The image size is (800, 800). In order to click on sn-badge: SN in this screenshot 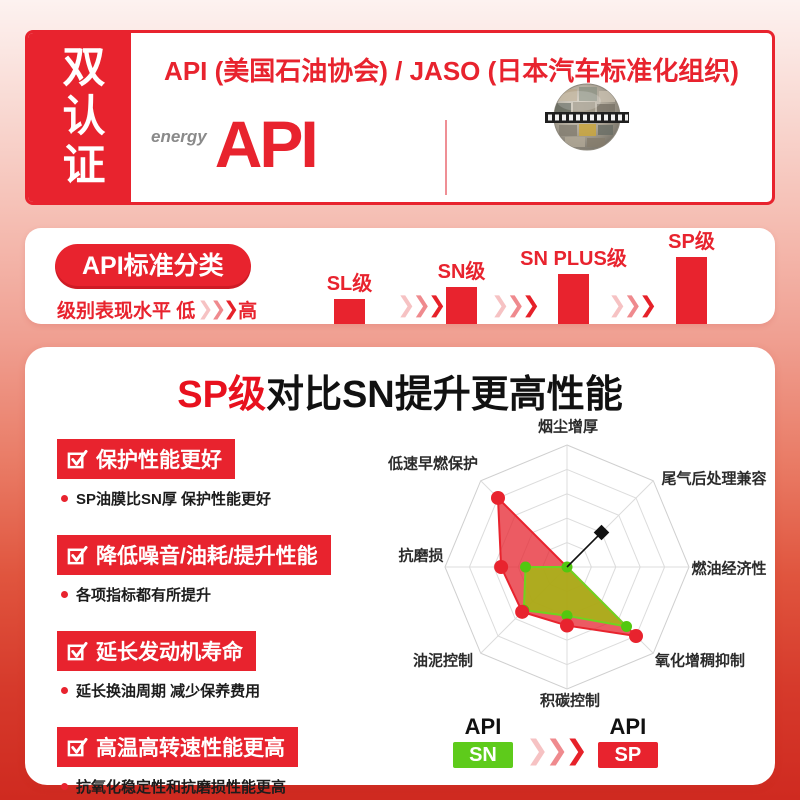, I will do `click(483, 755)`.